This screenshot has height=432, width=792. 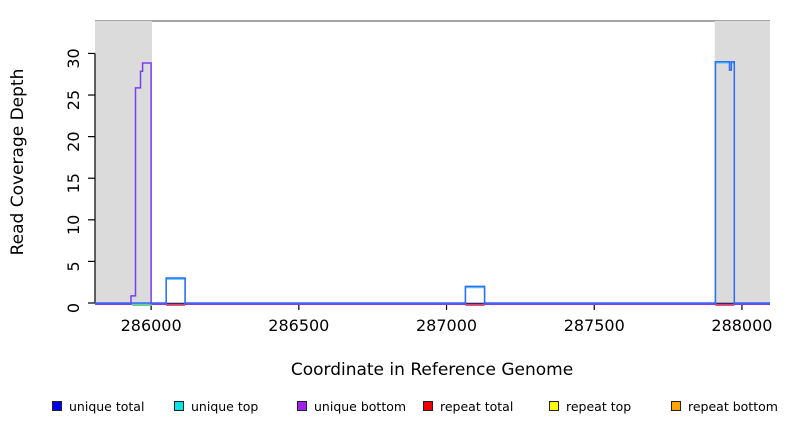 I want to click on y-tick-label: 30, so click(x=73, y=58).